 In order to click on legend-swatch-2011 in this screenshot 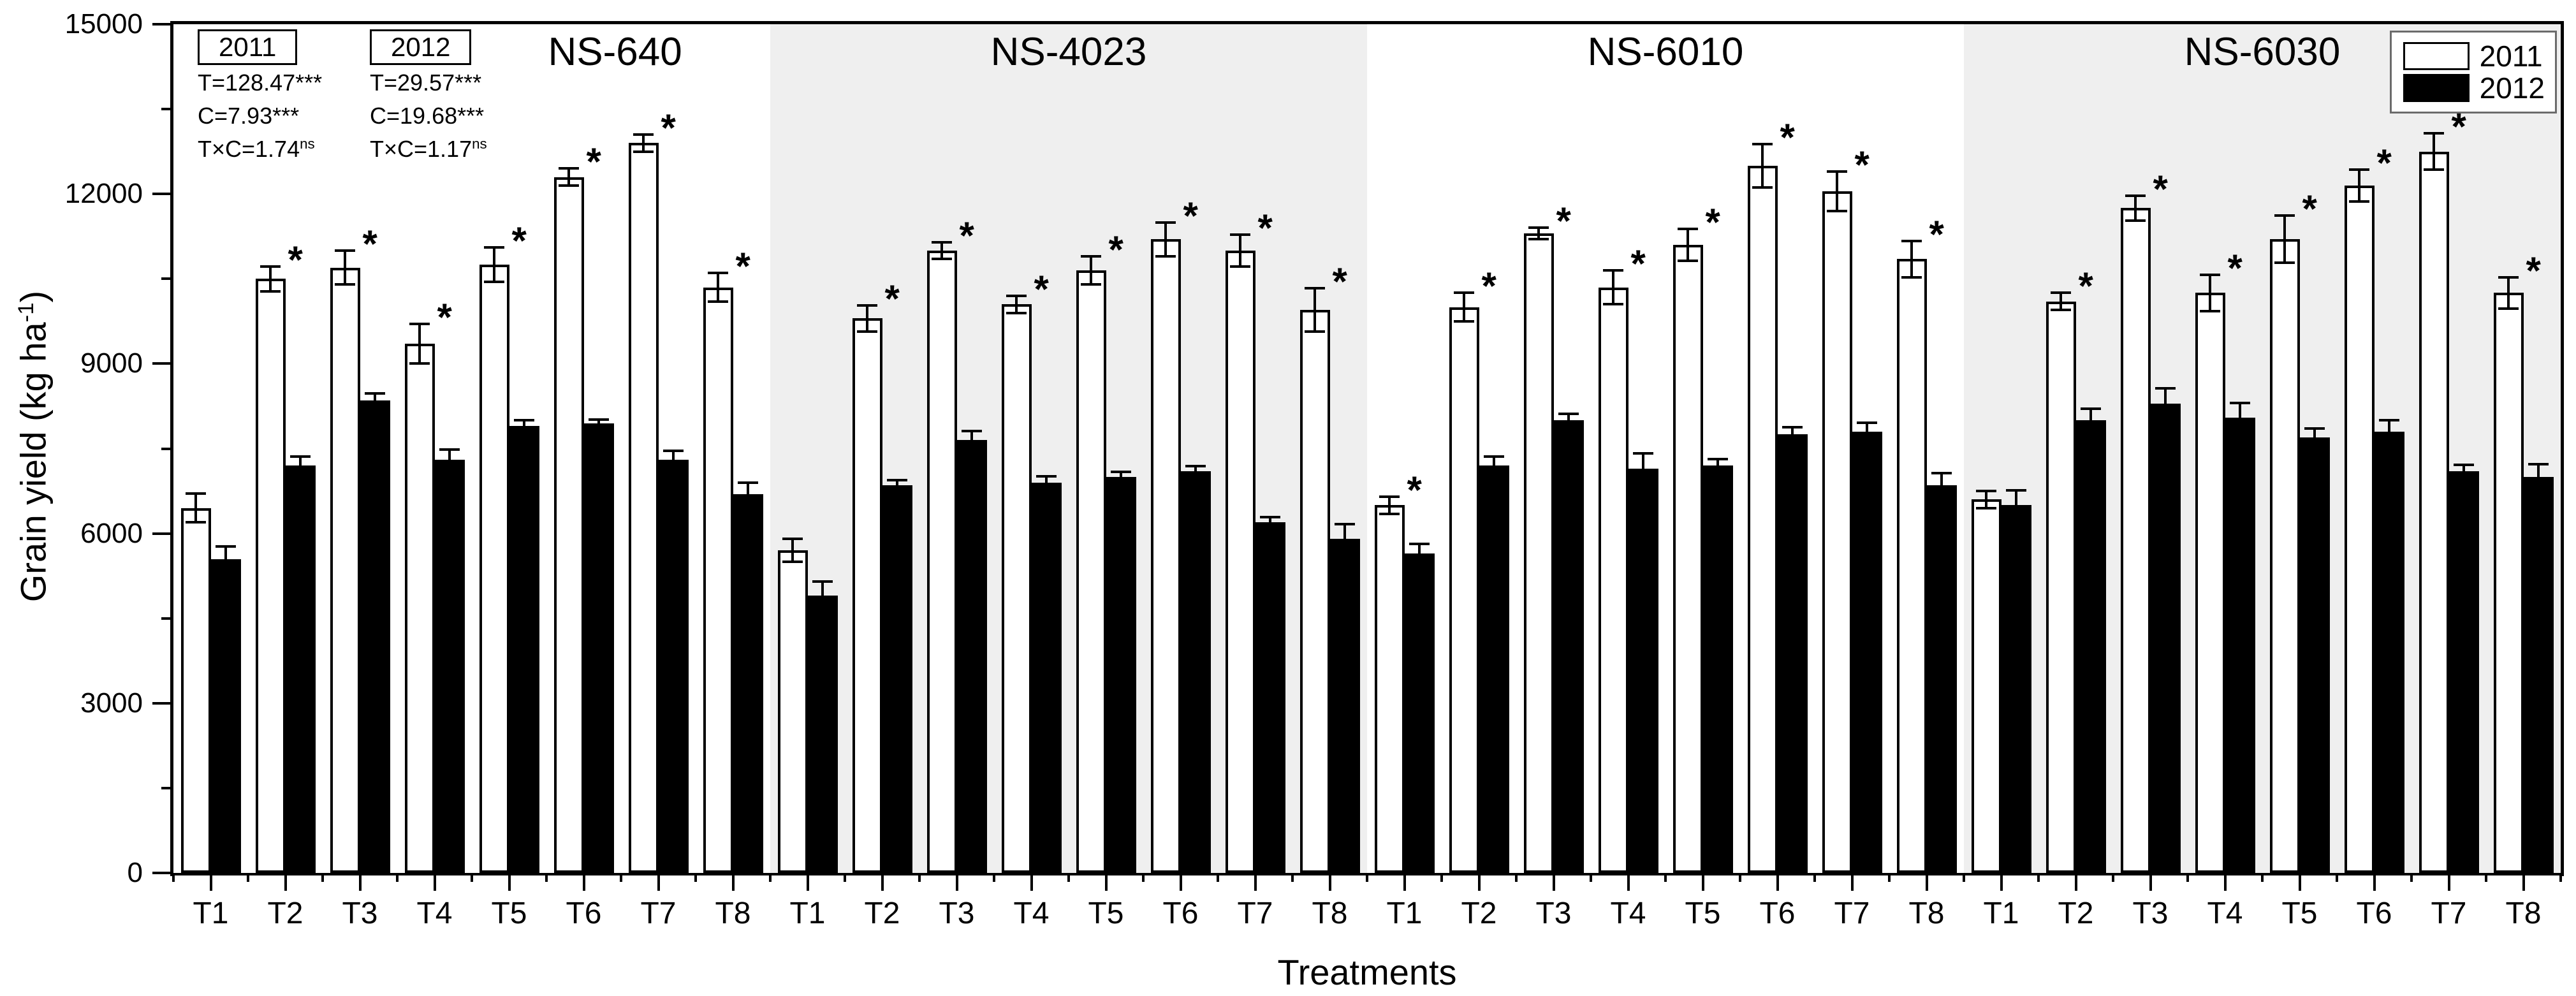, I will do `click(2436, 56)`.